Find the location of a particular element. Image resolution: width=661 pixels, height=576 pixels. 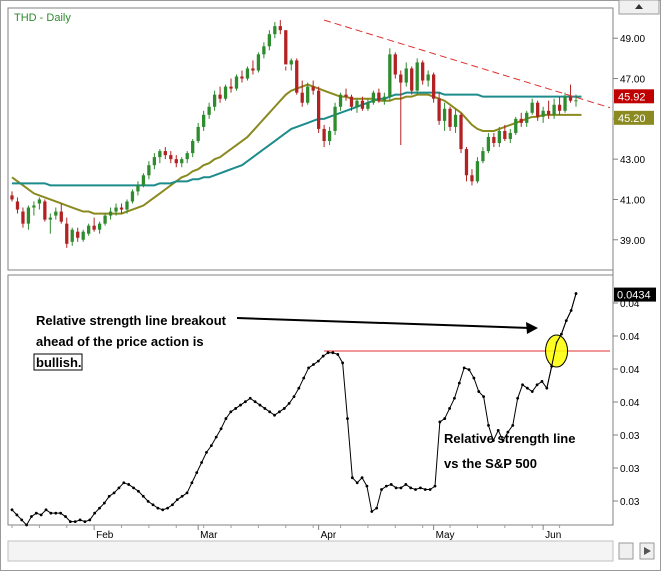

rs-label: Relative strength line vs the S&P 500 is located at coordinates (509, 451).